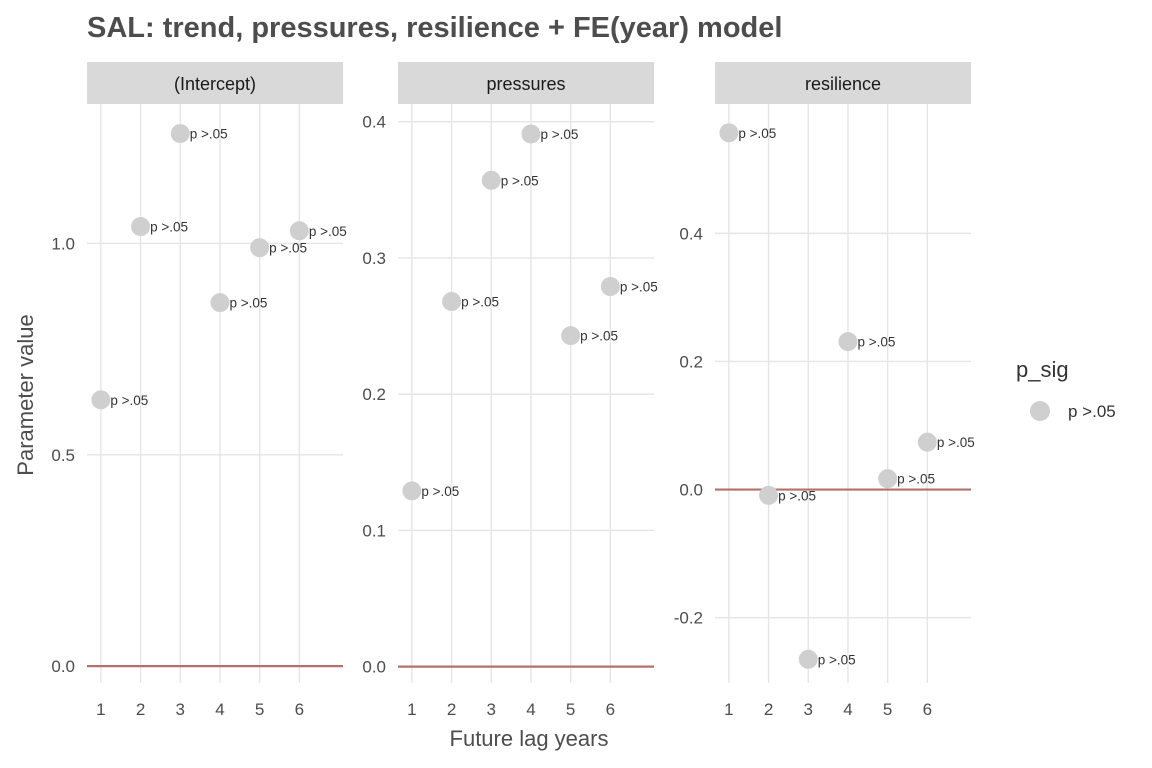  I want to click on y-tick-label: -0.2, so click(688, 618).